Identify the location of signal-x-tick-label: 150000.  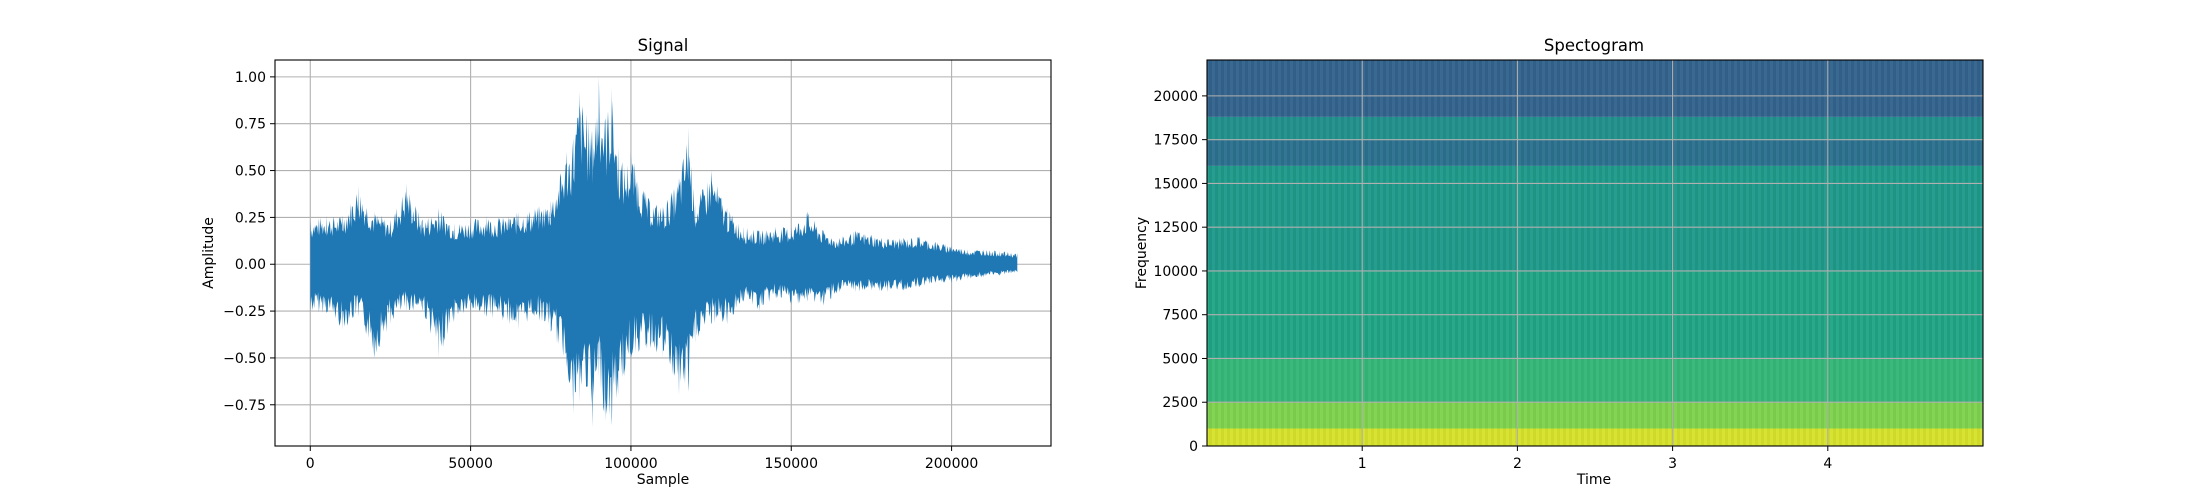
(791, 464).